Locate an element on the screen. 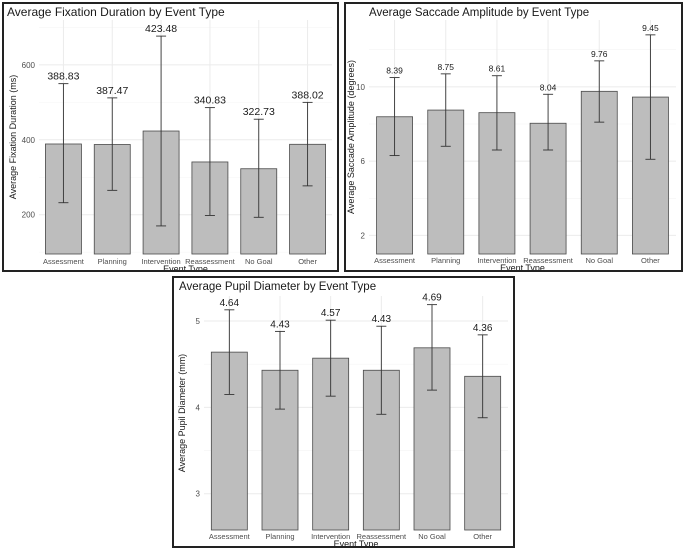  y-tick-label: 5 is located at coordinates (198, 321).